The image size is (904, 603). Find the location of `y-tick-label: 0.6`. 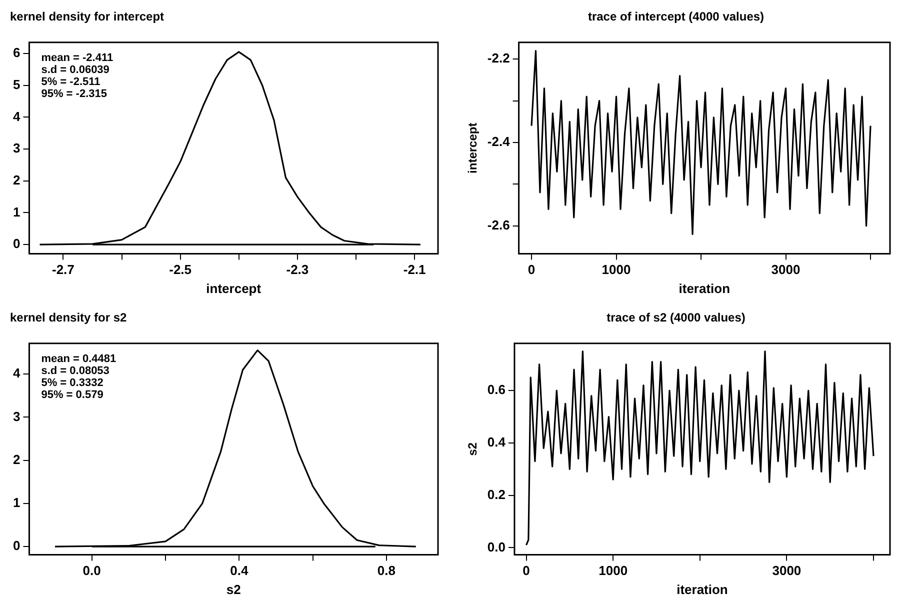

y-tick-label: 0.6 is located at coordinates (496, 390).